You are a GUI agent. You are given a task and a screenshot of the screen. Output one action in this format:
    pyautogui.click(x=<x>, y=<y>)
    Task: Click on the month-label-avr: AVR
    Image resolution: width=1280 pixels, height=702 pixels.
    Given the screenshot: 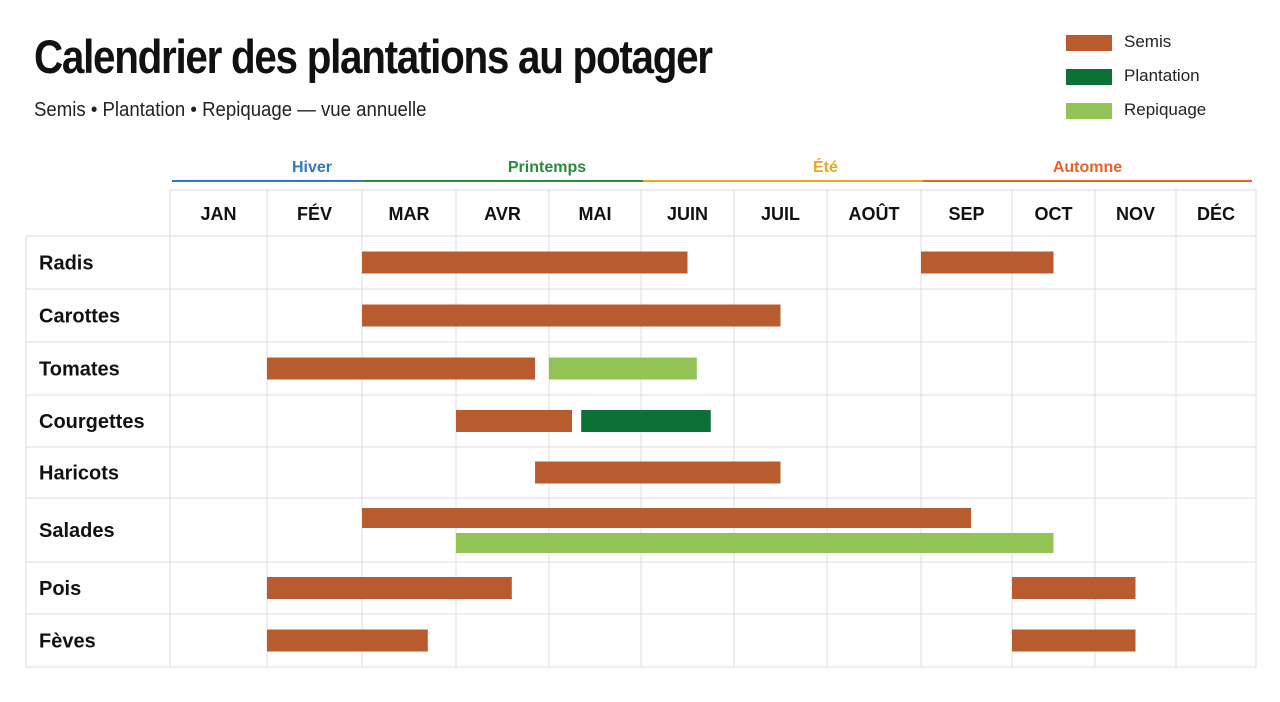 What is the action you would take?
    pyautogui.click(x=502, y=214)
    